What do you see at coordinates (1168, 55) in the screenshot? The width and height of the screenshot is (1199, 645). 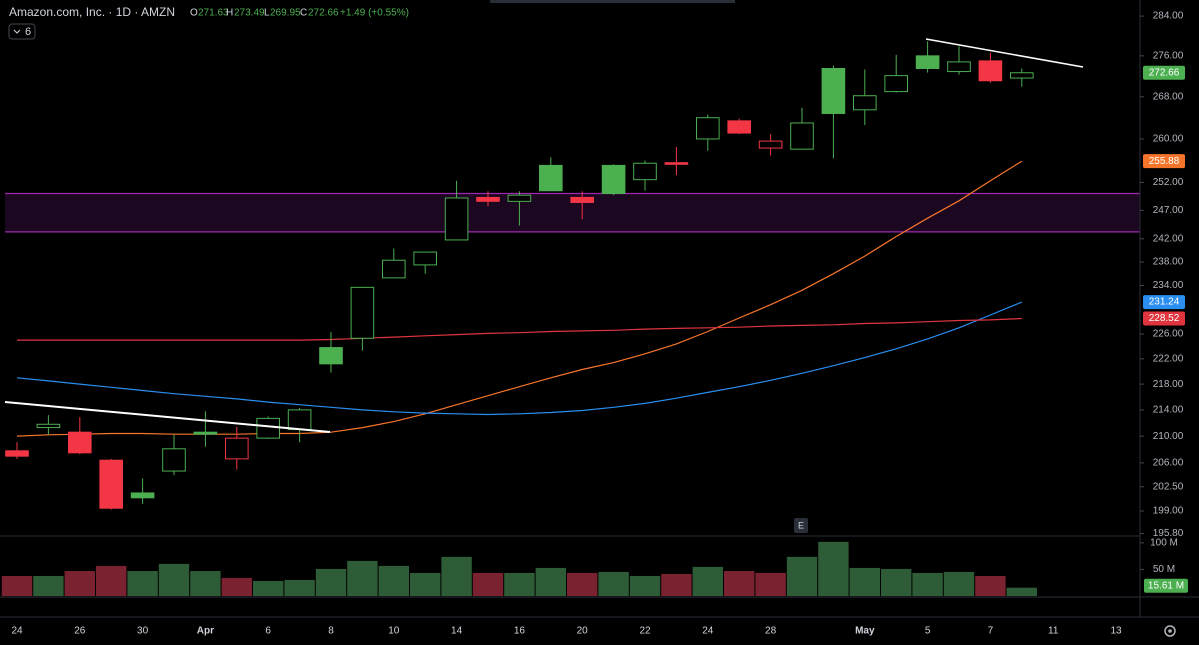 I see `y-tick-label: 276.00` at bounding box center [1168, 55].